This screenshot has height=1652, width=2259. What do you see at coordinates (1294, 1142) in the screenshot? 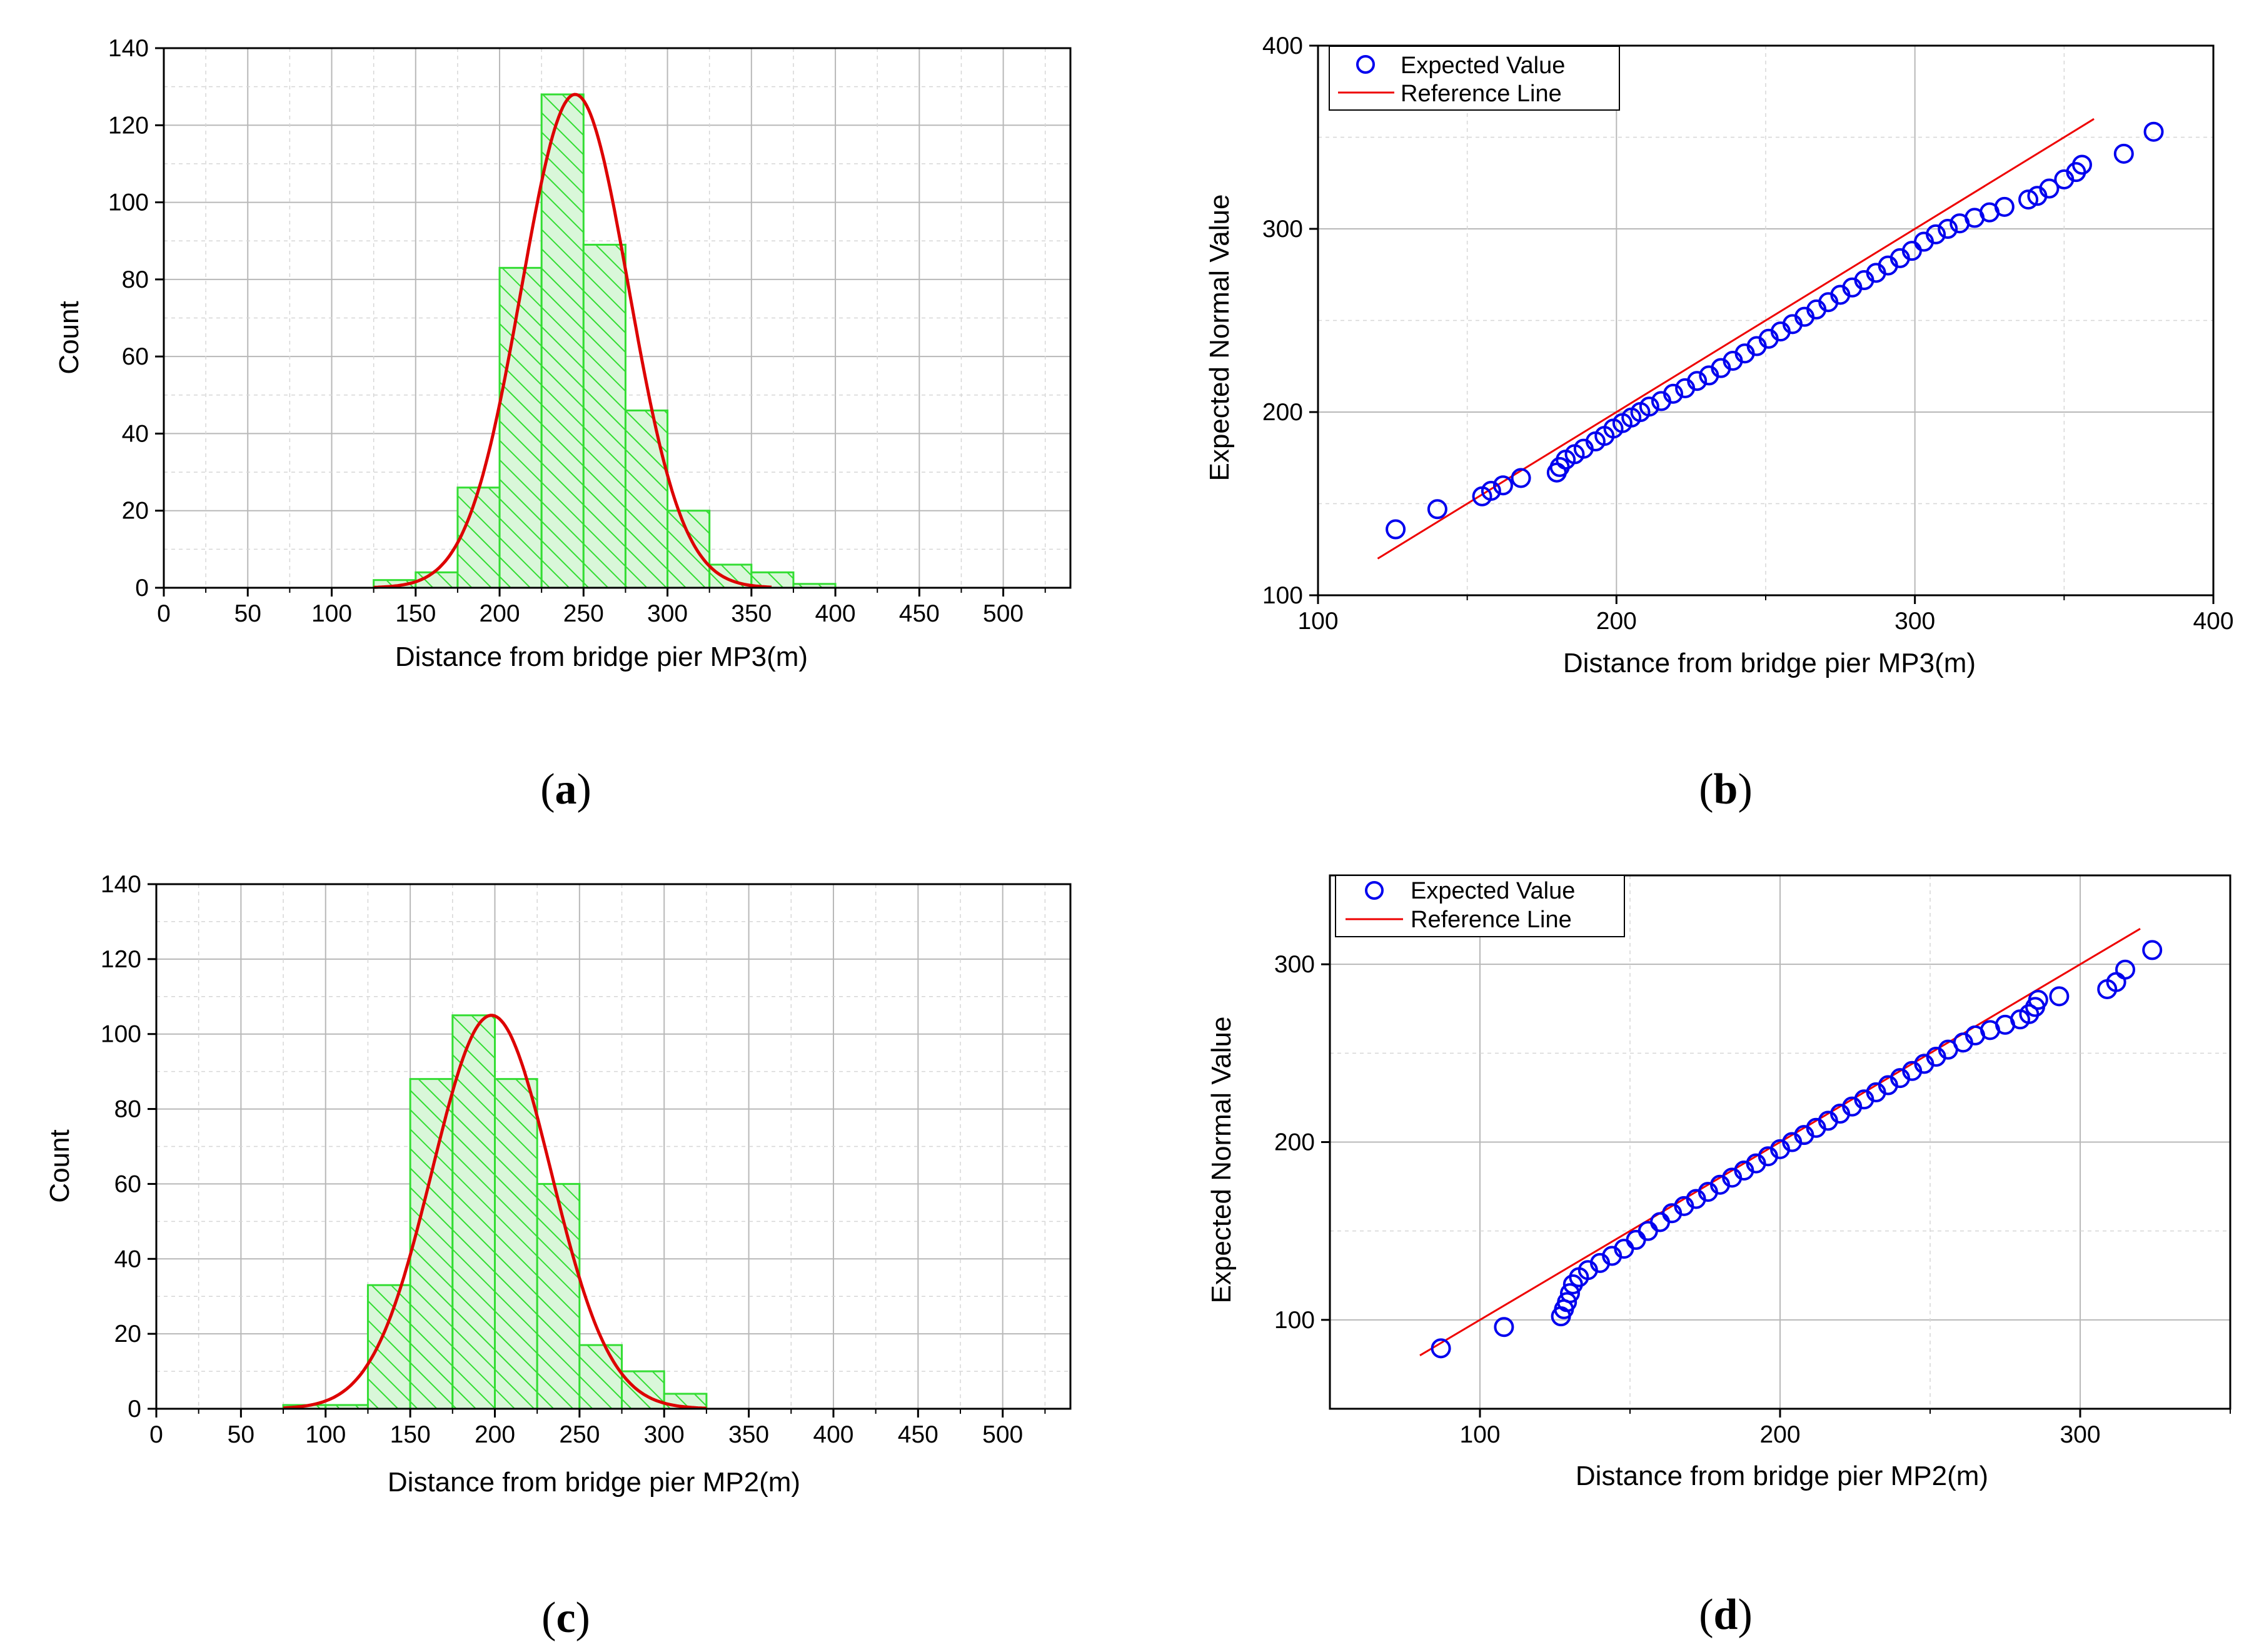
I see `y-tick-label: 200` at bounding box center [1294, 1142].